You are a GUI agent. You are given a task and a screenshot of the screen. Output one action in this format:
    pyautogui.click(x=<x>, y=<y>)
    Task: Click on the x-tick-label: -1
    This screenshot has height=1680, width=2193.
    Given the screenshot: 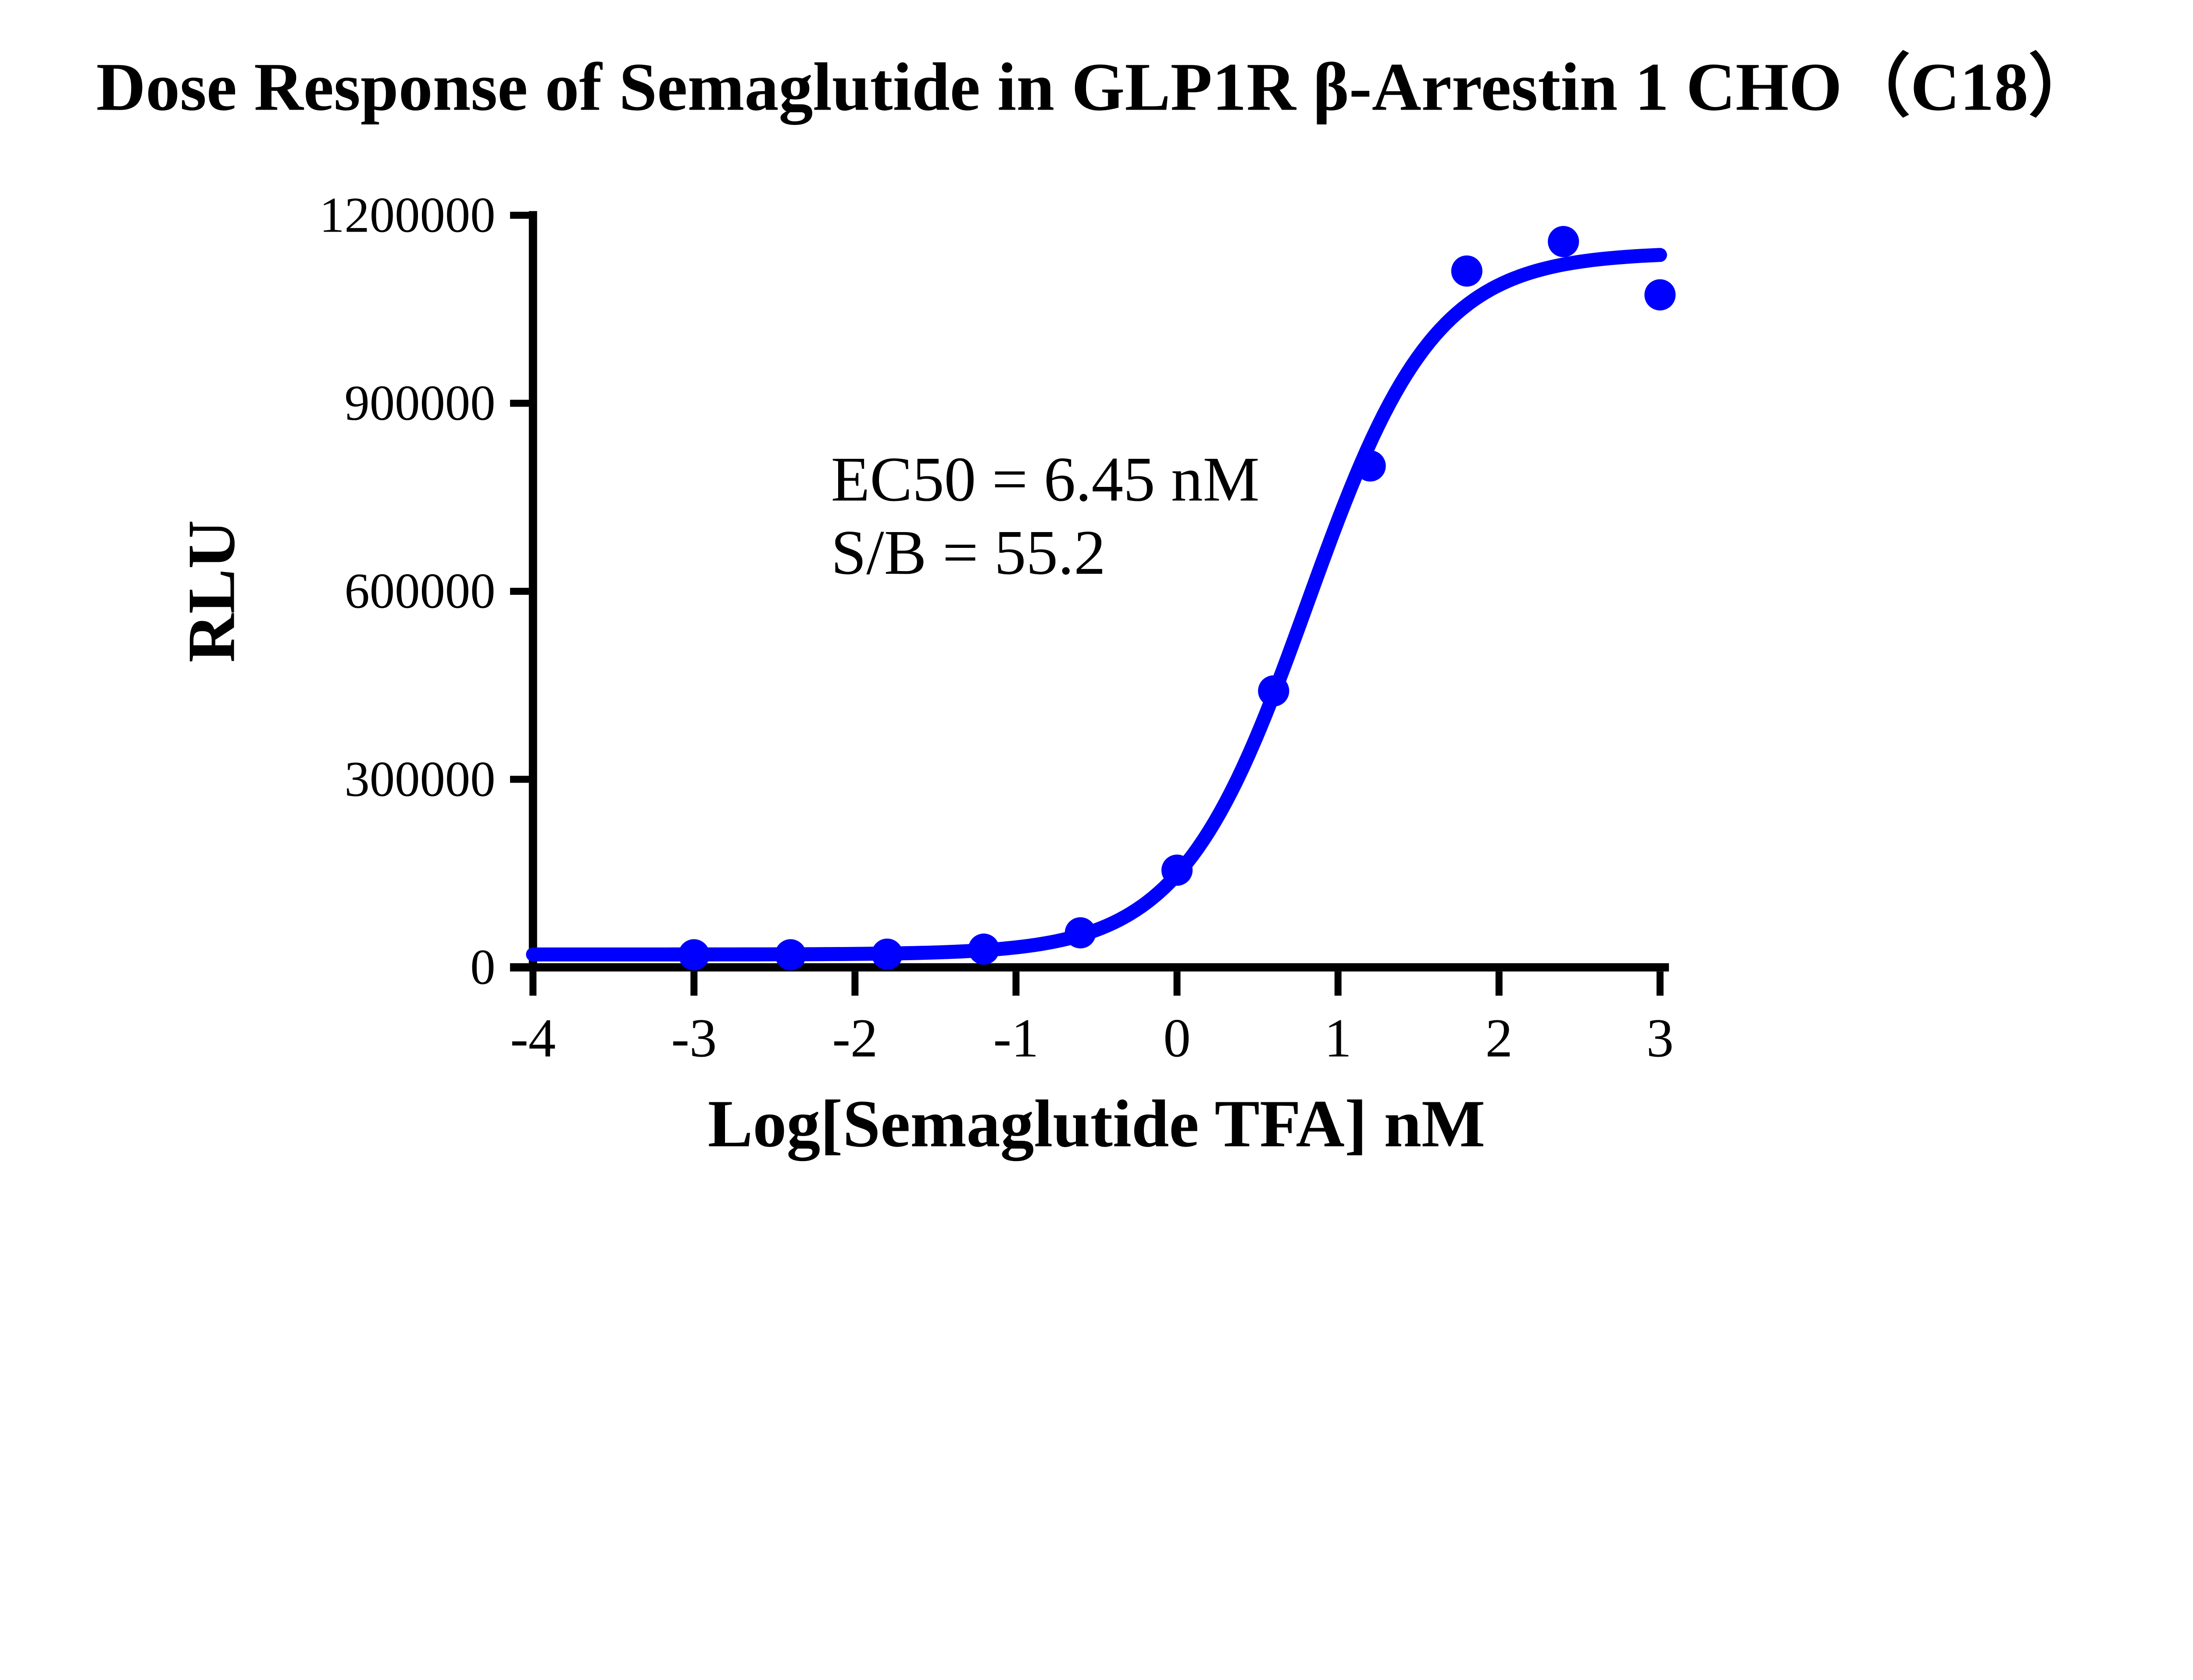 What is the action you would take?
    pyautogui.click(x=1016, y=1038)
    